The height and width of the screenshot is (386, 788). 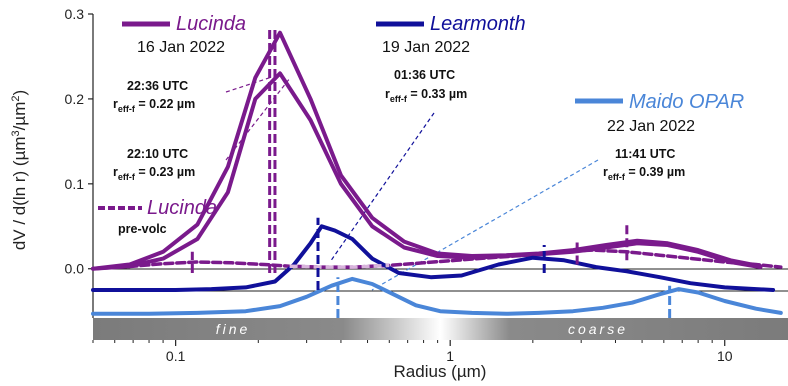 What do you see at coordinates (617, 177) in the screenshot?
I see `reff-sub-4: eff-f` at bounding box center [617, 177].